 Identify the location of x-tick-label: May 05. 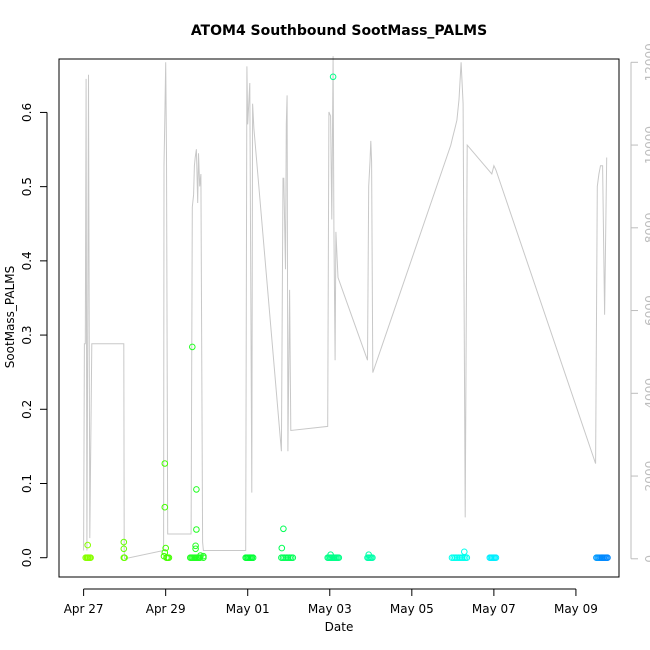
(412, 609).